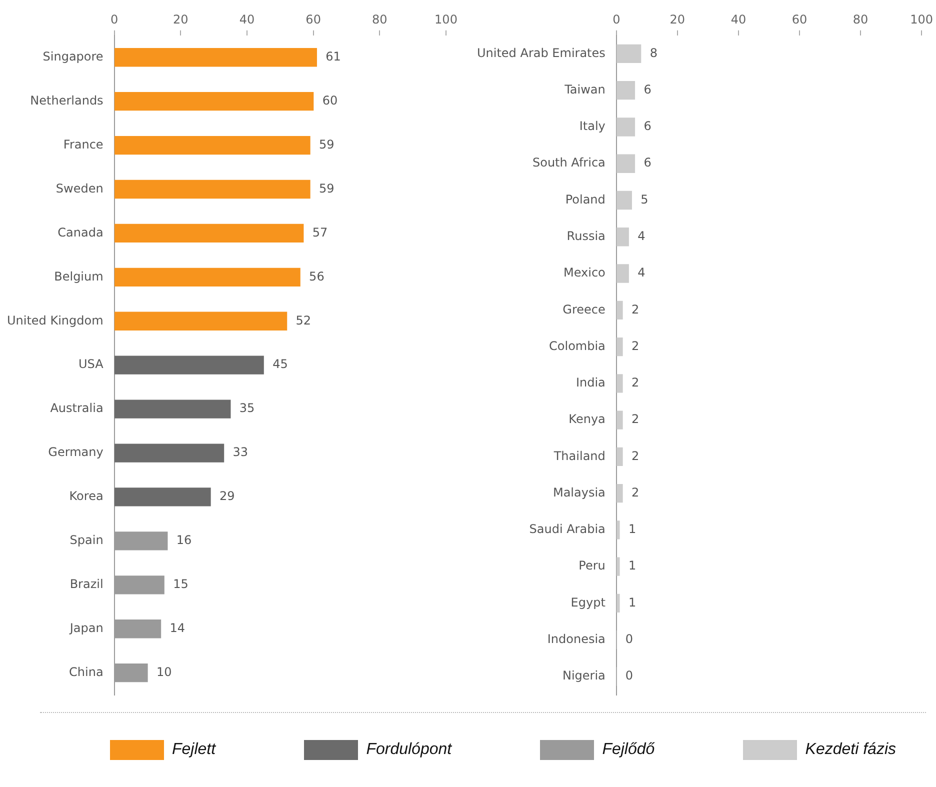  I want to click on data-label: 61, so click(333, 57).